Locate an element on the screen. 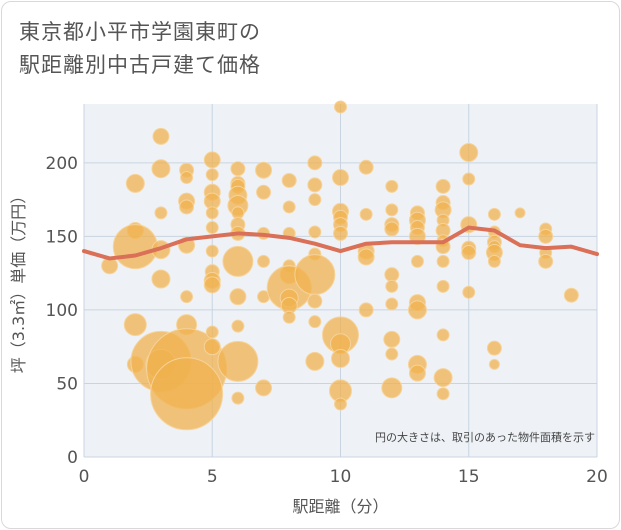 This screenshot has width=621, height=530. y-tick-labels: 0 50 100 150 200 is located at coordinates (62, 311).